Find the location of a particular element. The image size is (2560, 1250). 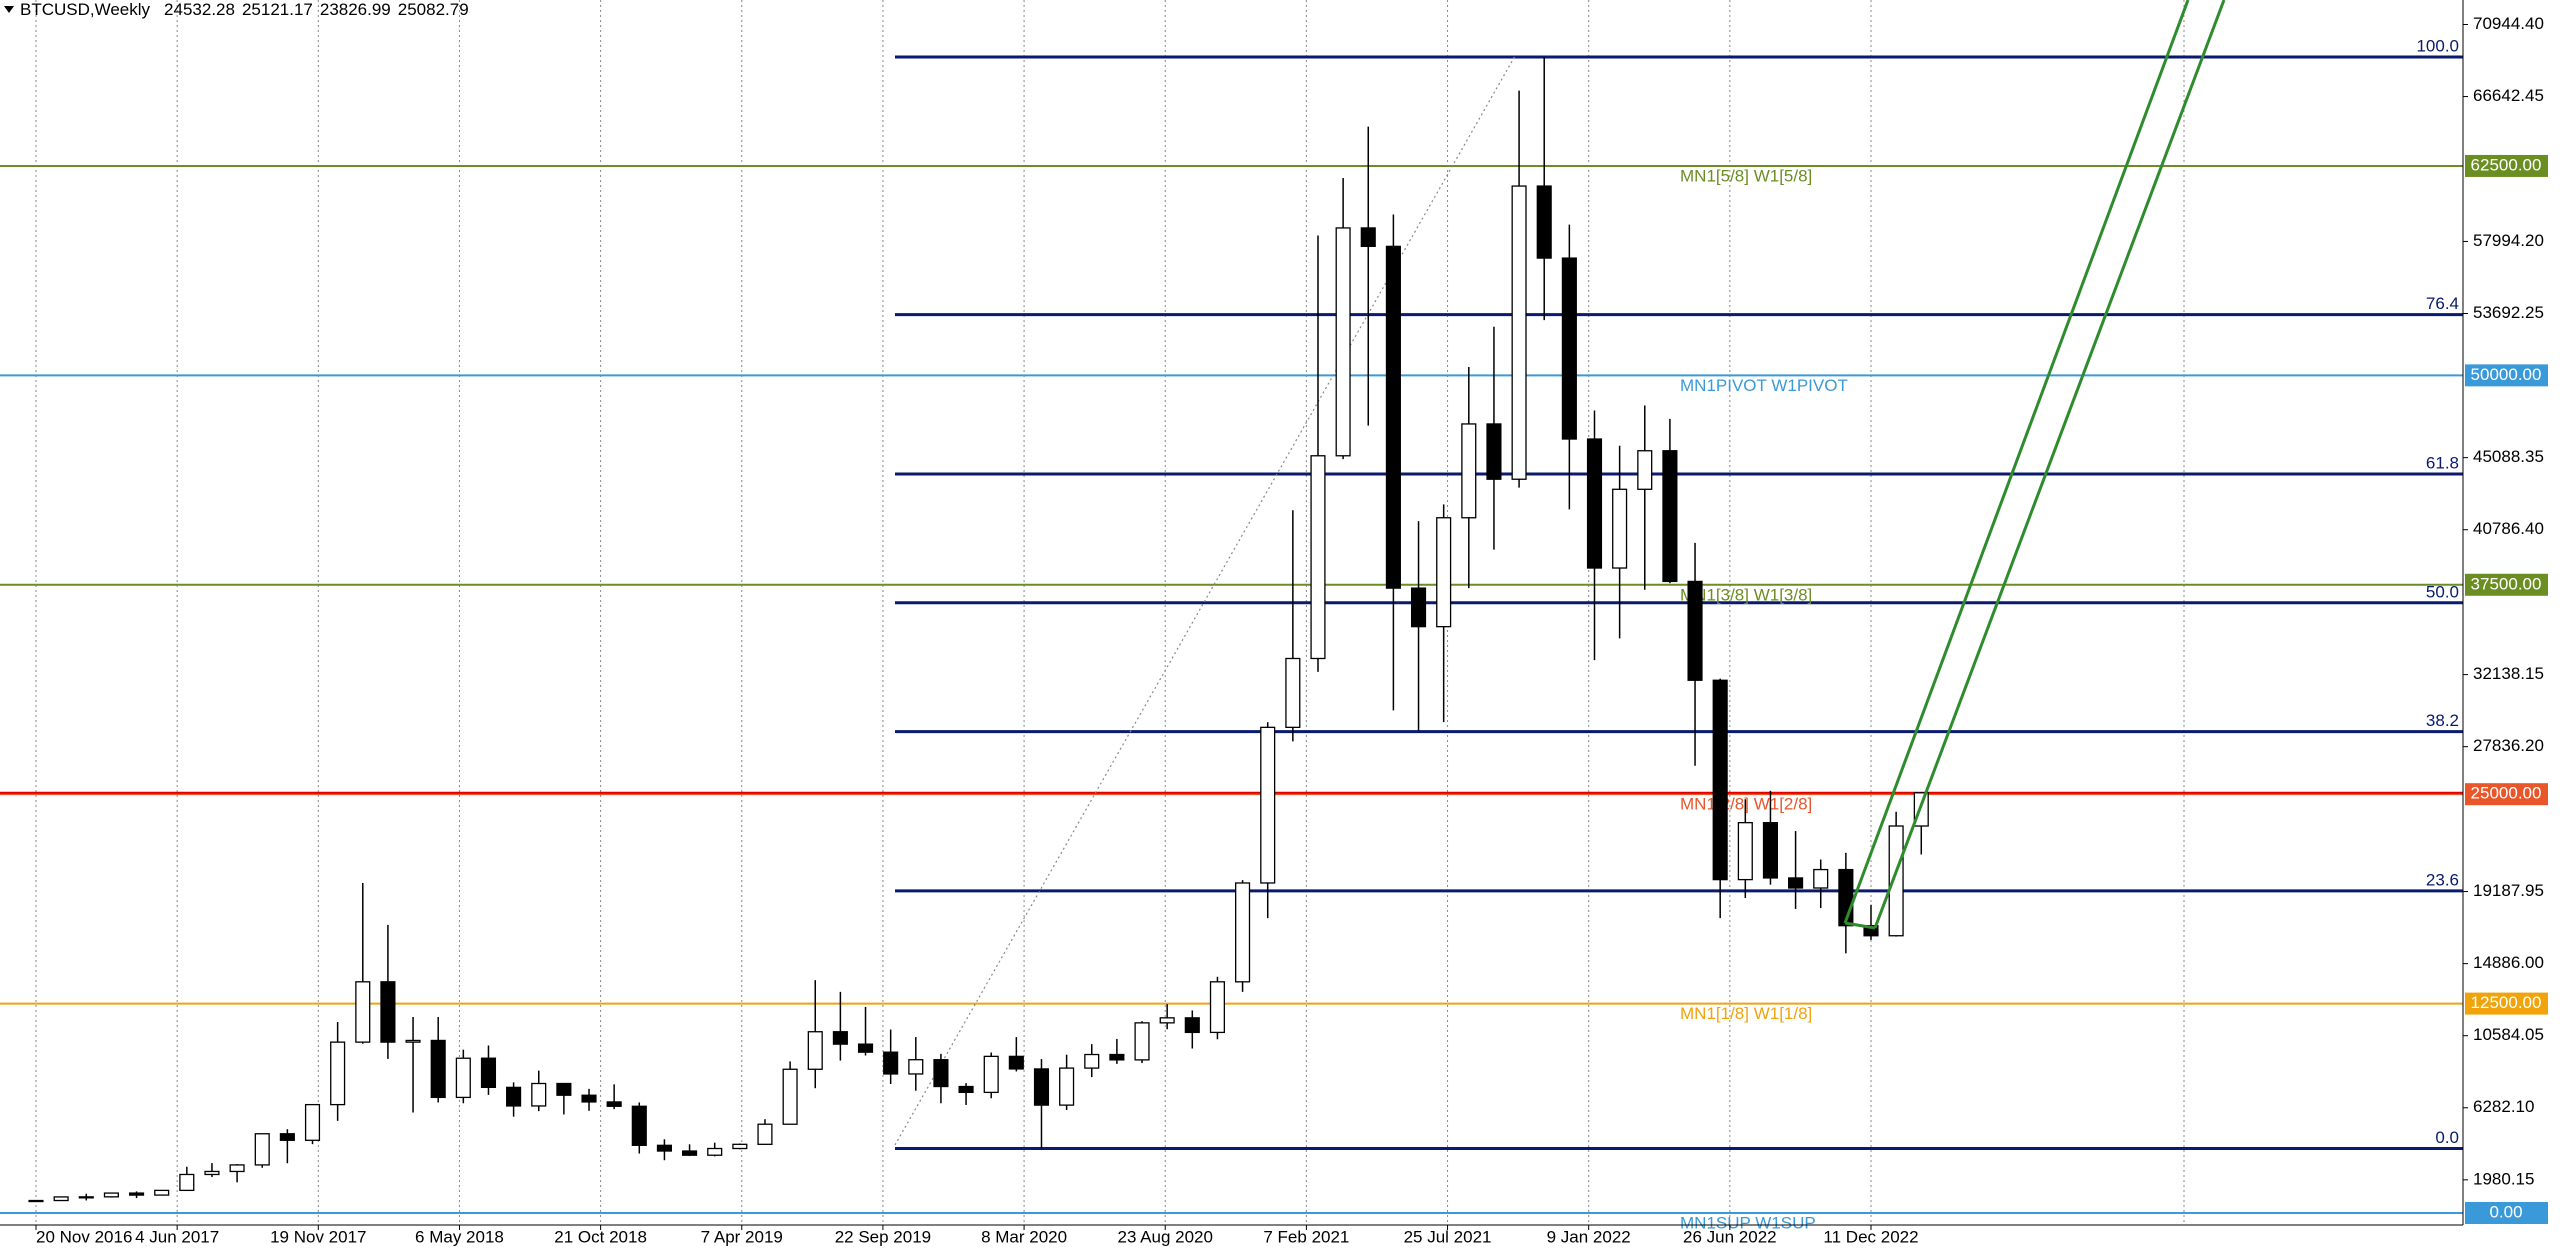

level-price-label: 62500.00 is located at coordinates (2506, 164).